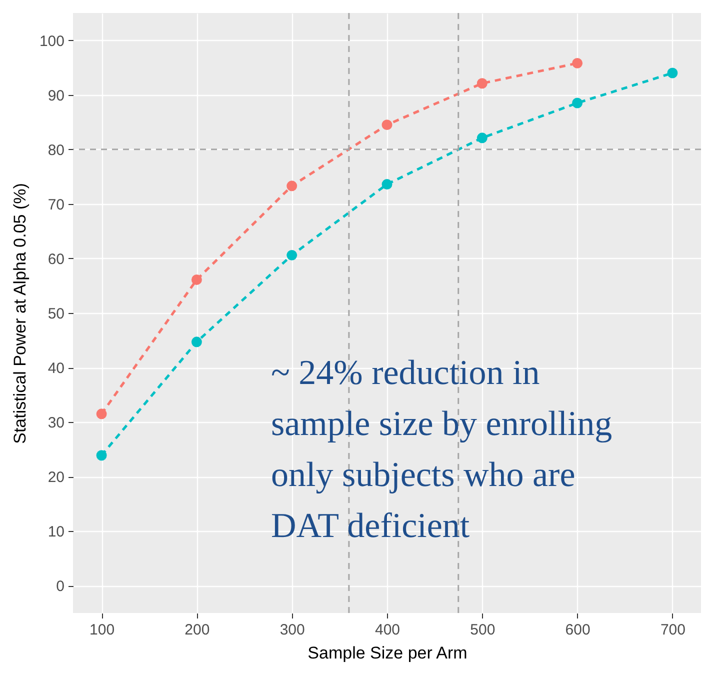 The width and height of the screenshot is (725, 674). I want to click on y-tick-label: 60, so click(56, 259).